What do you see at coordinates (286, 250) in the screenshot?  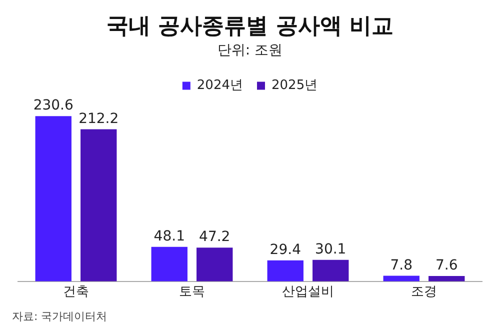 I see `data-label: 29.4` at bounding box center [286, 250].